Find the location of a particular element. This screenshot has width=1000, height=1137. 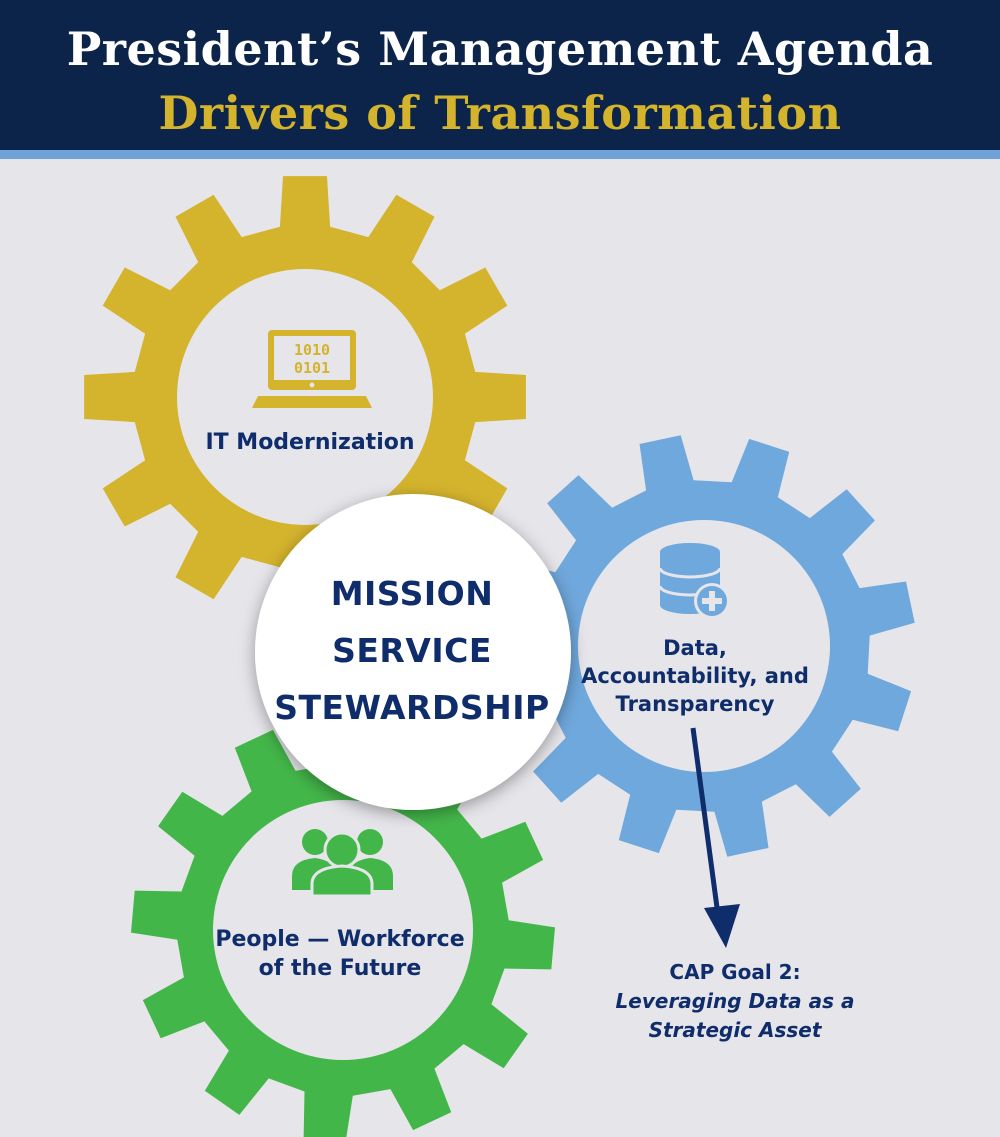

cap-goal-title: CAP Goal 2: is located at coordinates (735, 972).